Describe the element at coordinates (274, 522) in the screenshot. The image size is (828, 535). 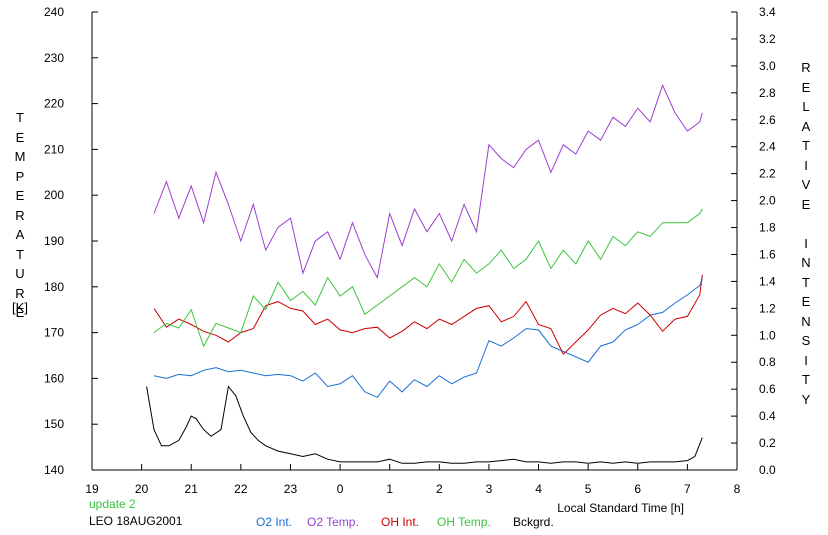
I see `legend-entry: O2 Int.` at that location.